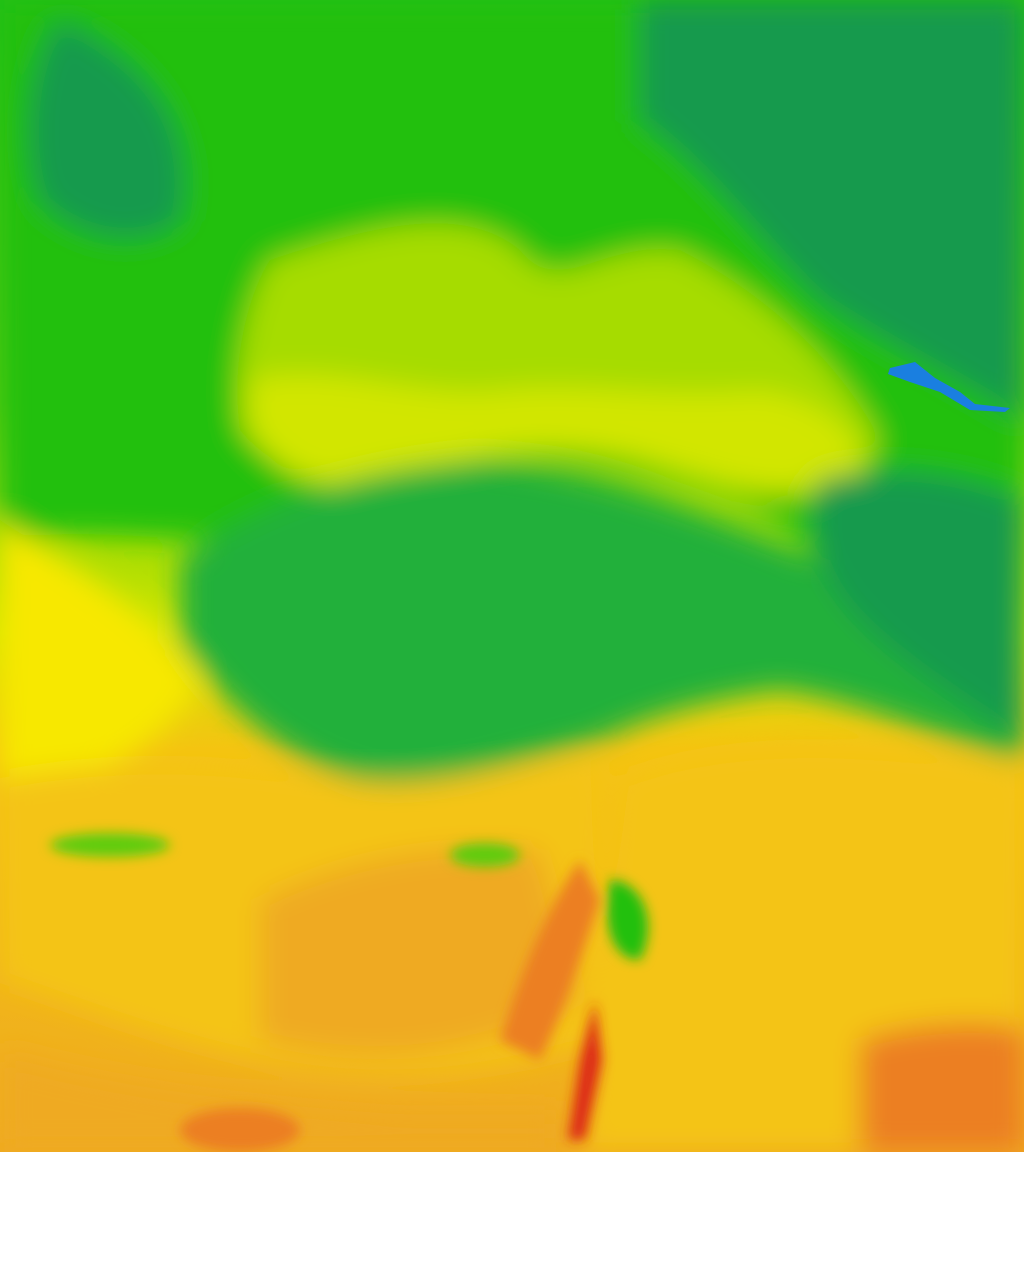 The height and width of the screenshot is (1280, 1024). Describe the element at coordinates (106, 129) in the screenshot. I see `northwest-teal` at that location.